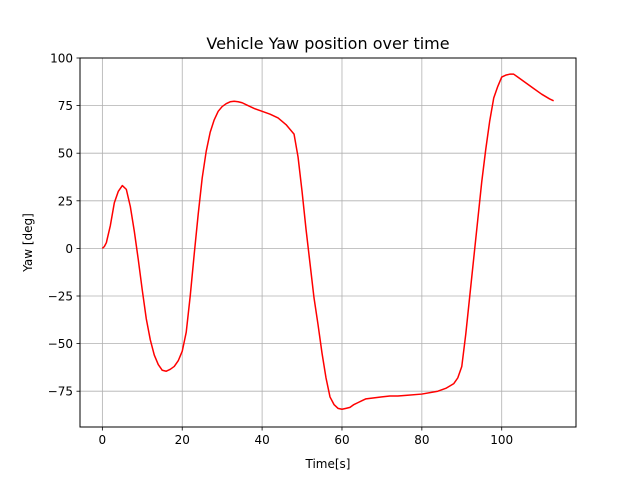 Image resolution: width=640 pixels, height=480 pixels. Describe the element at coordinates (65, 154) in the screenshot. I see `y-tick-label: 50` at that location.